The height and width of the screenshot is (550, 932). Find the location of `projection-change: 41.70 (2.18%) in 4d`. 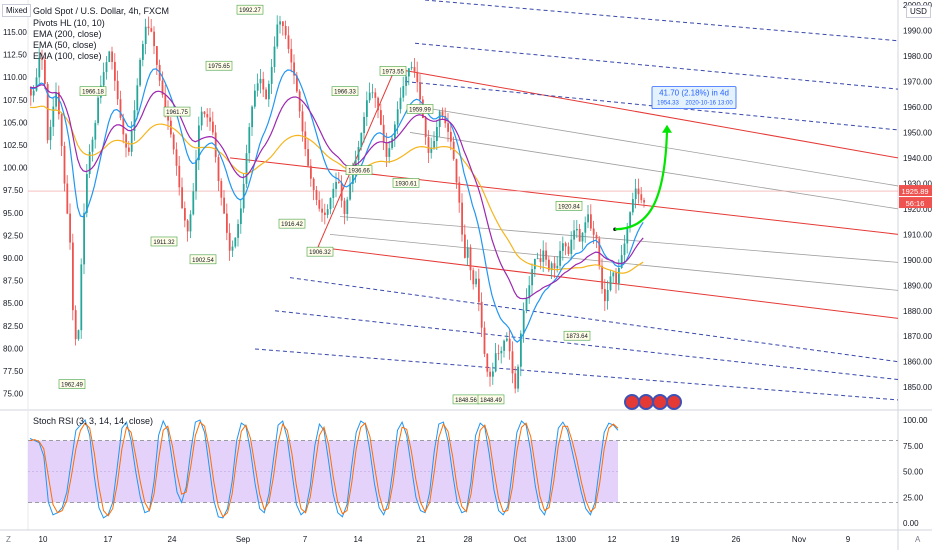

projection-change: 41.70 (2.18%) in 4d is located at coordinates (694, 93).